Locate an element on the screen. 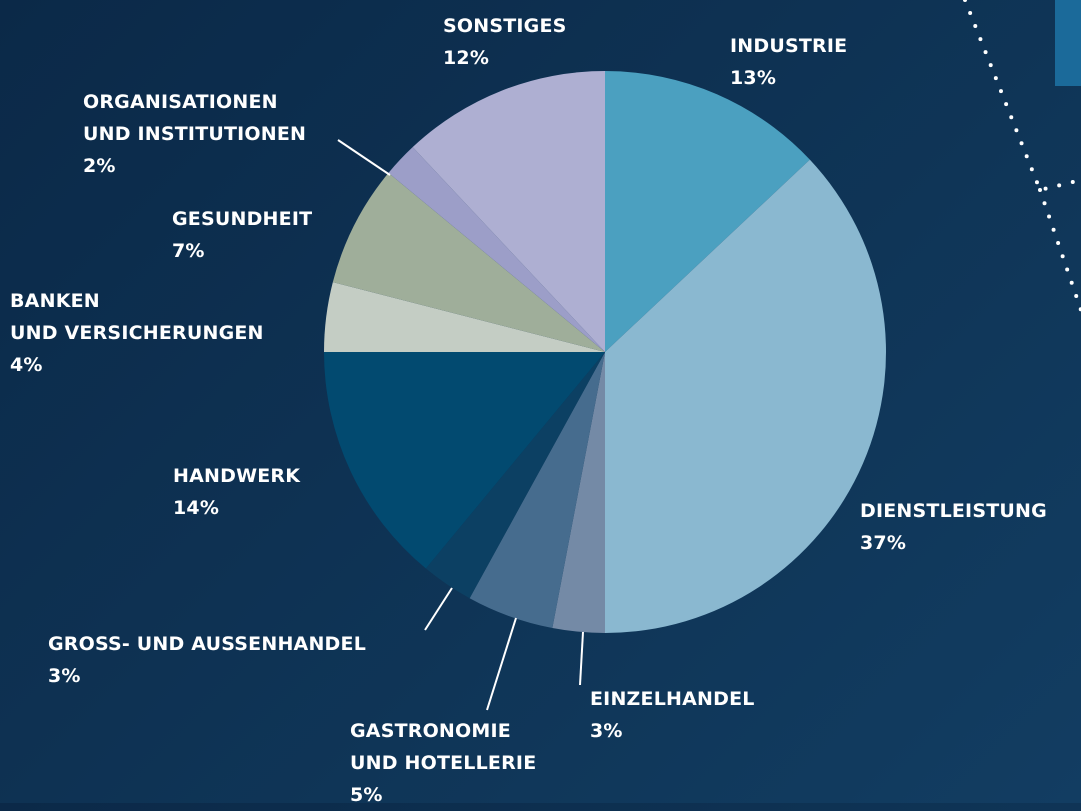 Image resolution: width=1081 pixels, height=811 pixels. category-label: GASTRONOMIE UND HOTELLERIE is located at coordinates (443, 747).